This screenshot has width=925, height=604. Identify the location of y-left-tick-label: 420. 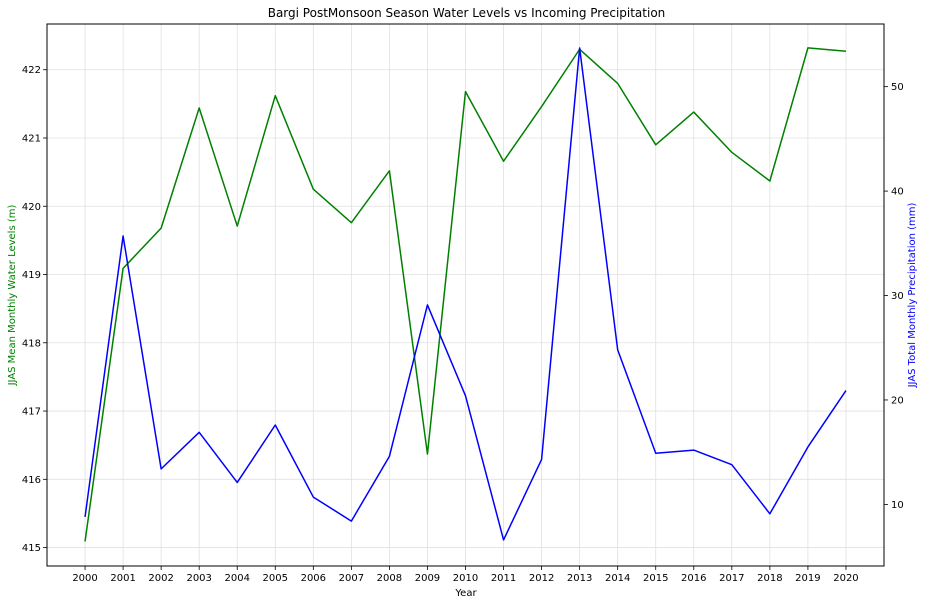
(31, 207).